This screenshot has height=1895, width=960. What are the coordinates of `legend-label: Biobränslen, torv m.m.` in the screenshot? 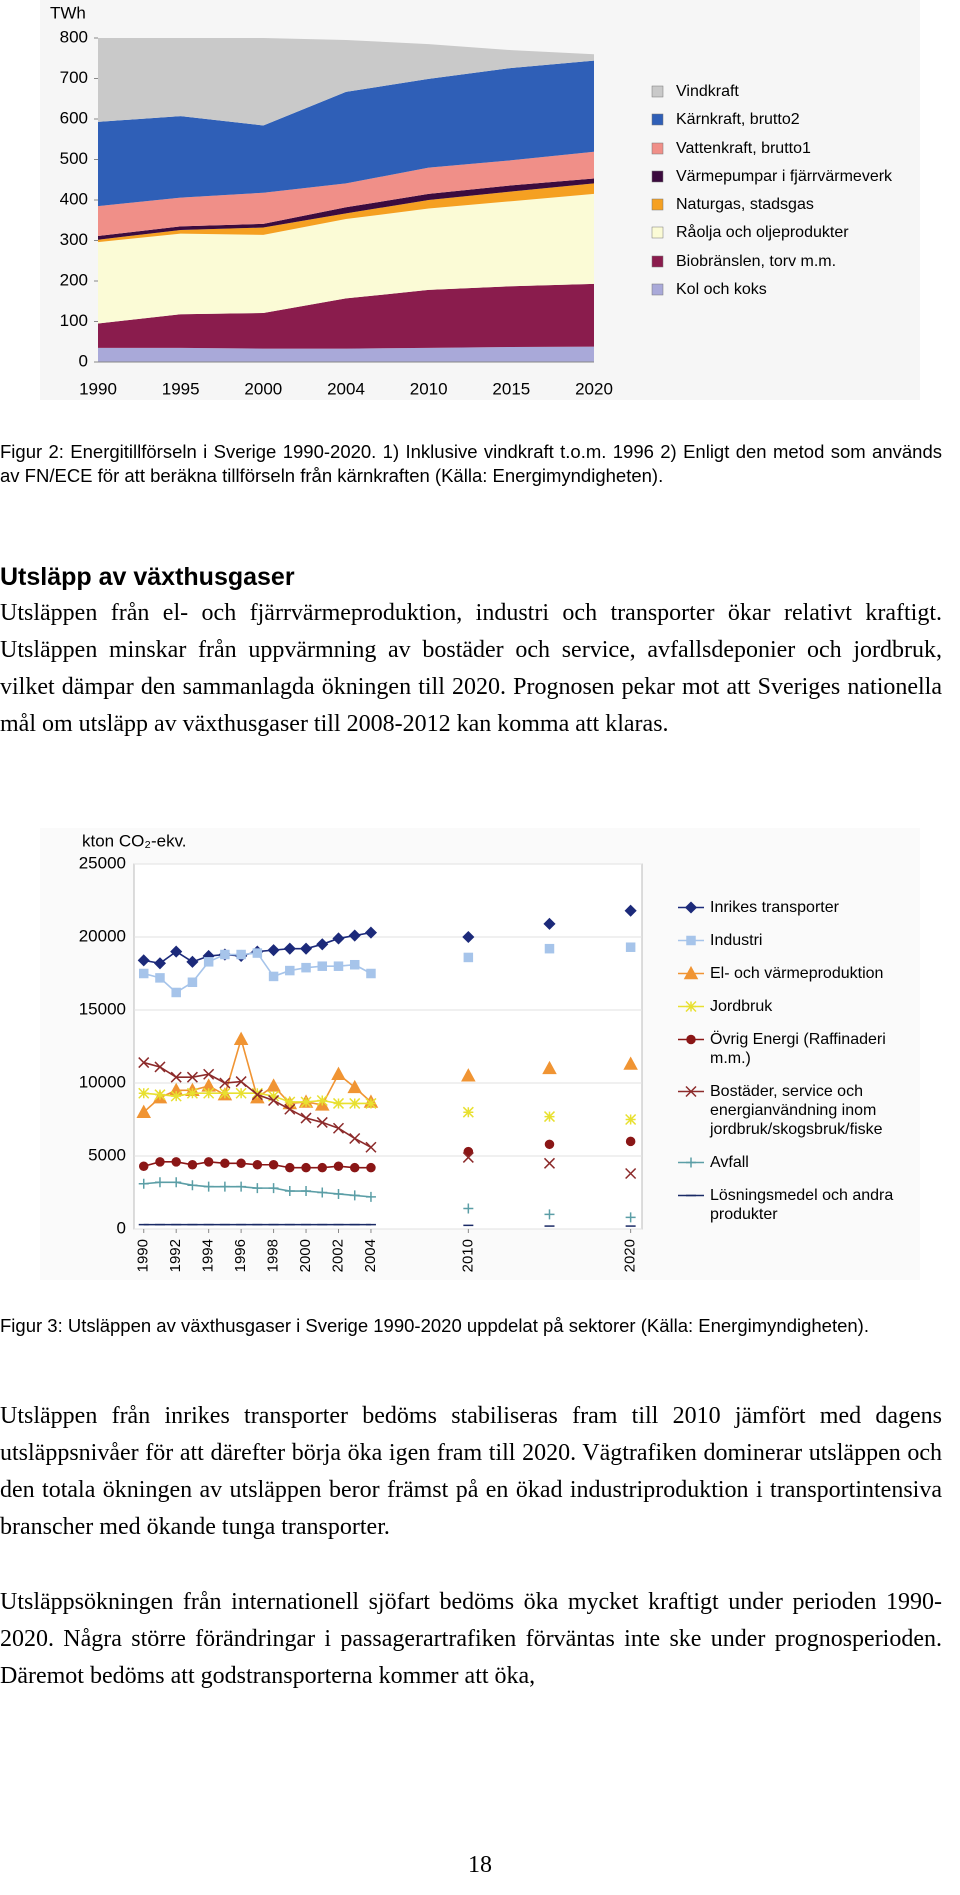 It's located at (756, 261).